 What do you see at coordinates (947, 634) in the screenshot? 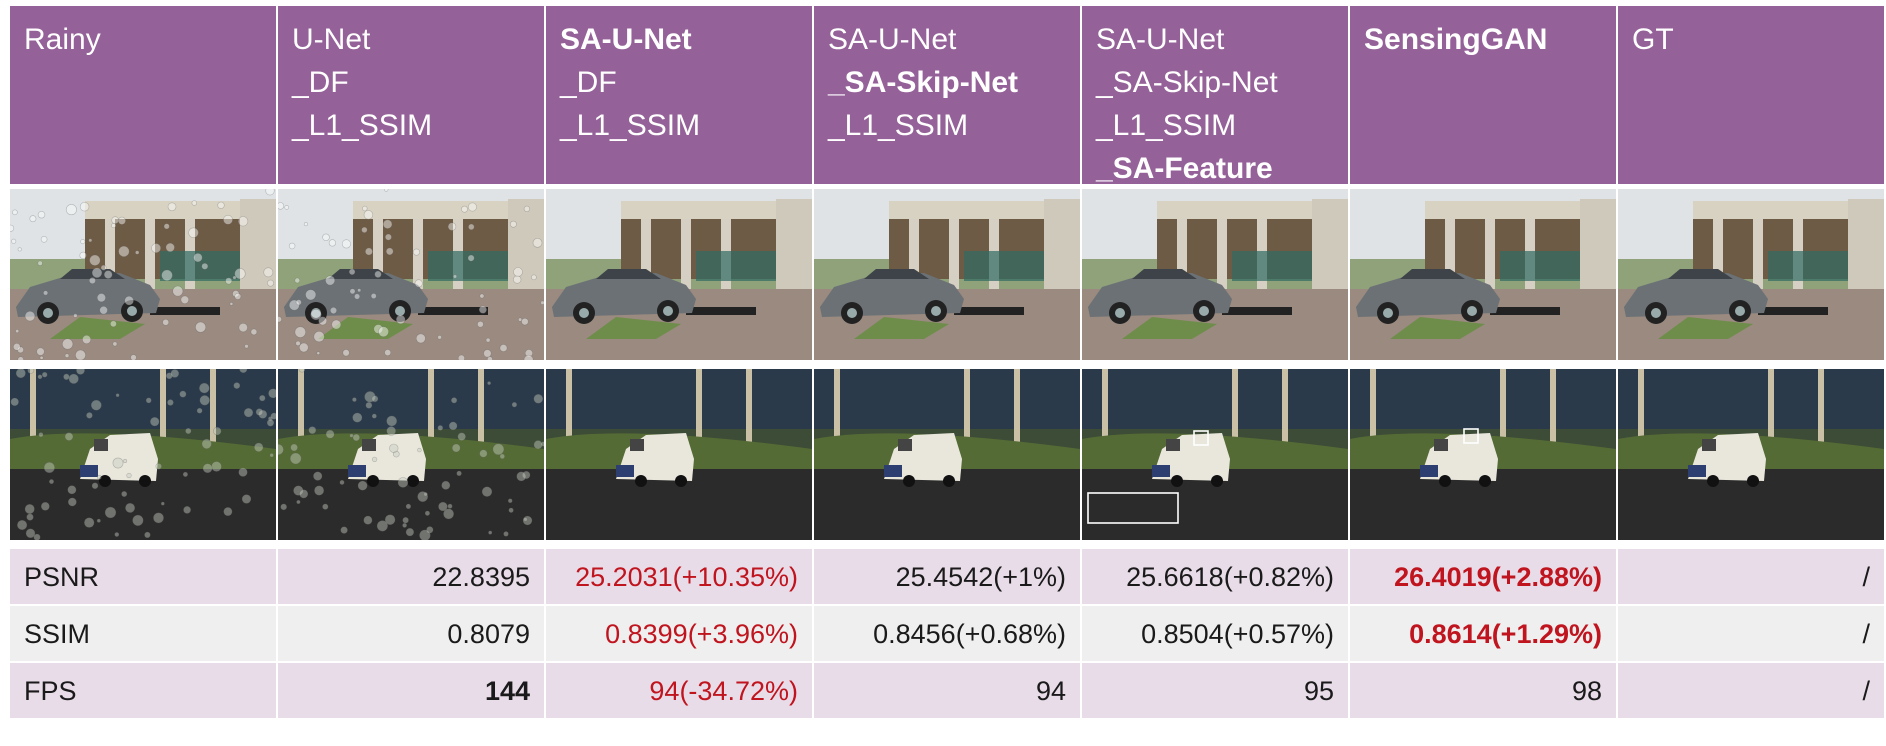
I see `metric-value: 0.8456(+0.68%)` at bounding box center [947, 634].